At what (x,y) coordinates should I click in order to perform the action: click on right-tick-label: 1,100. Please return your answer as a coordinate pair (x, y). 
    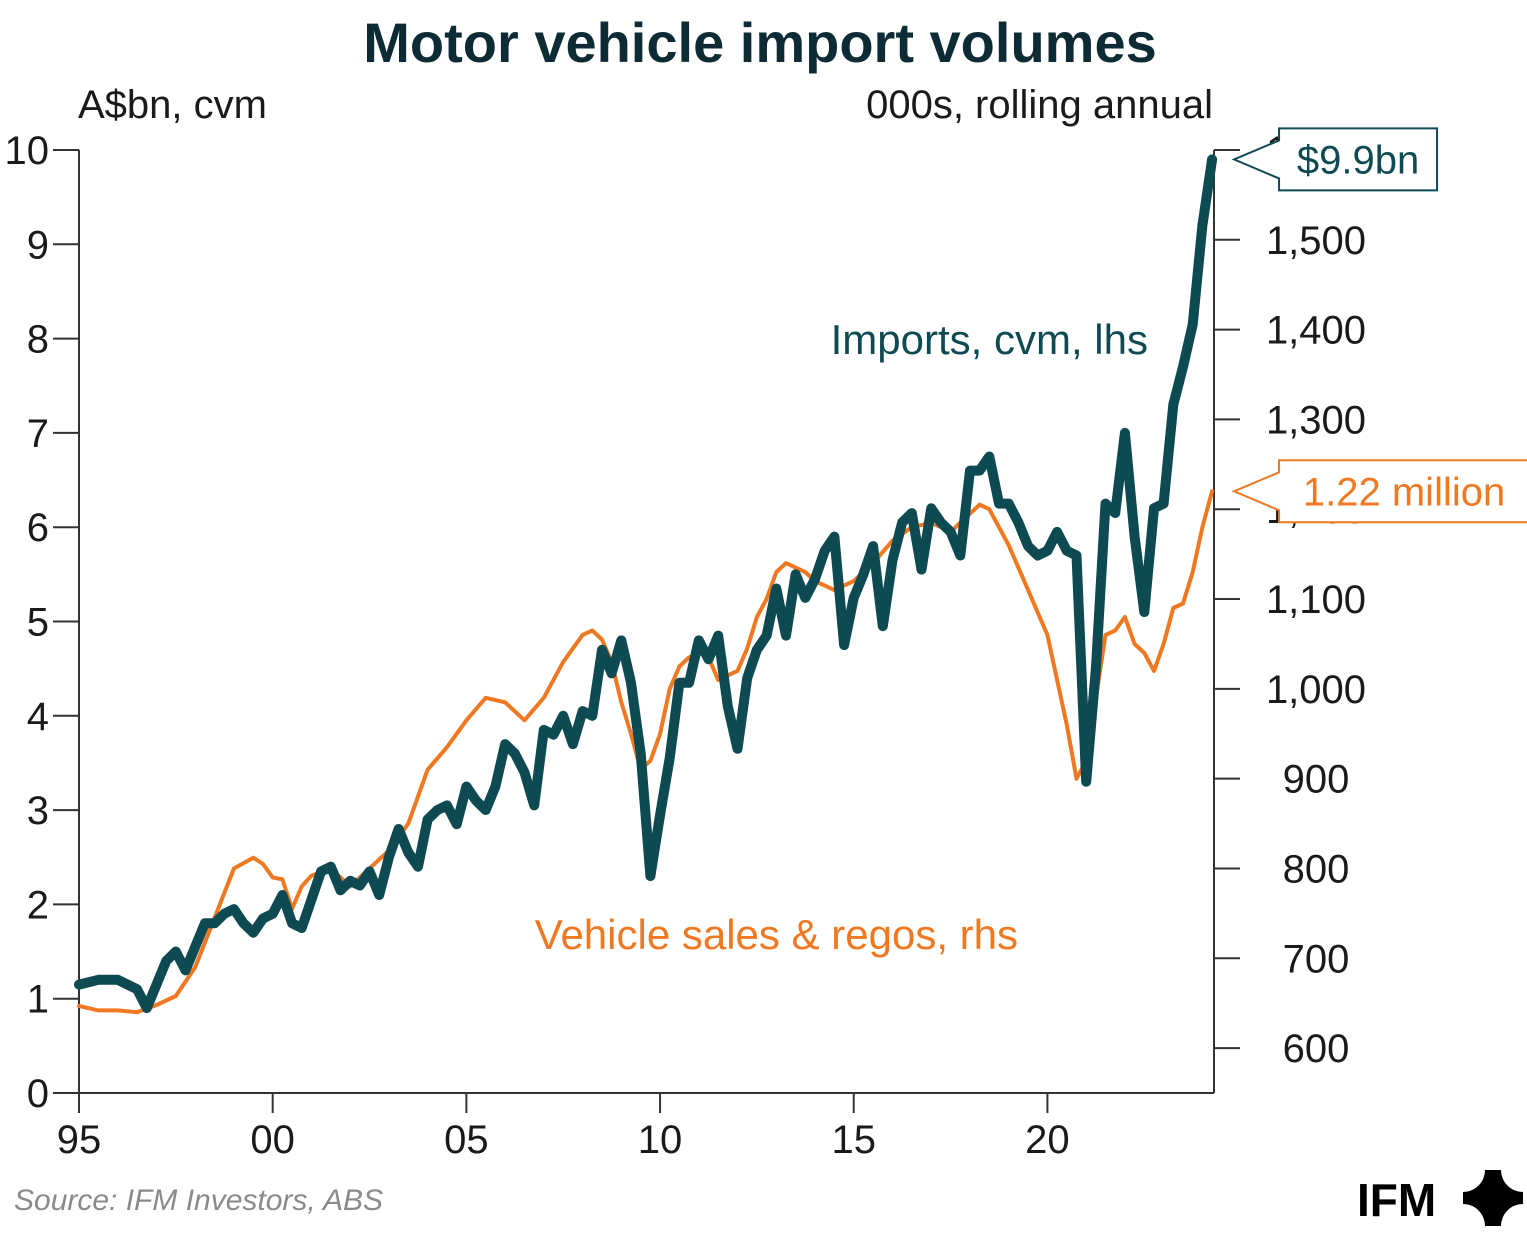
    Looking at the image, I should click on (1316, 600).